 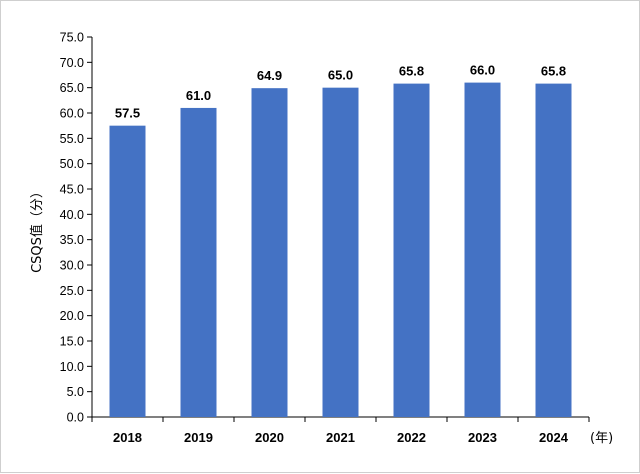 What do you see at coordinates (269, 75) in the screenshot?
I see `data-label: 64.9` at bounding box center [269, 75].